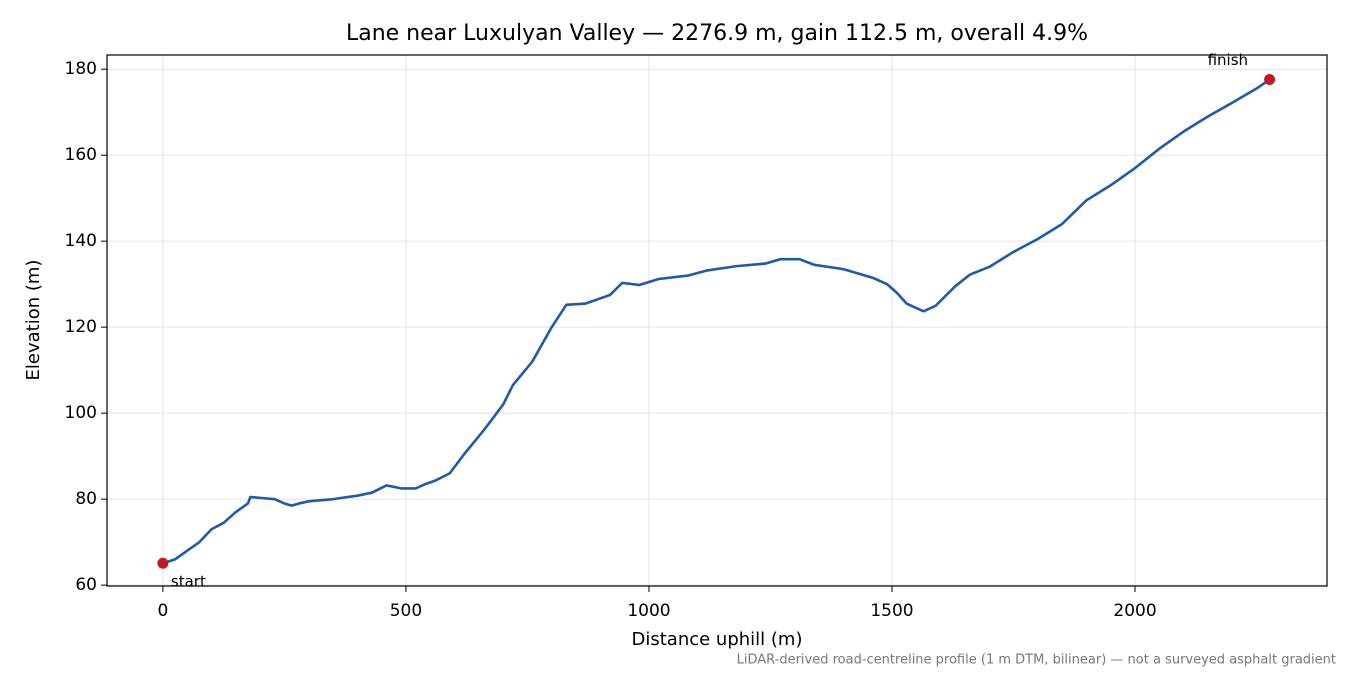  I want to click on endpoint-label: finish, so click(1228, 60).